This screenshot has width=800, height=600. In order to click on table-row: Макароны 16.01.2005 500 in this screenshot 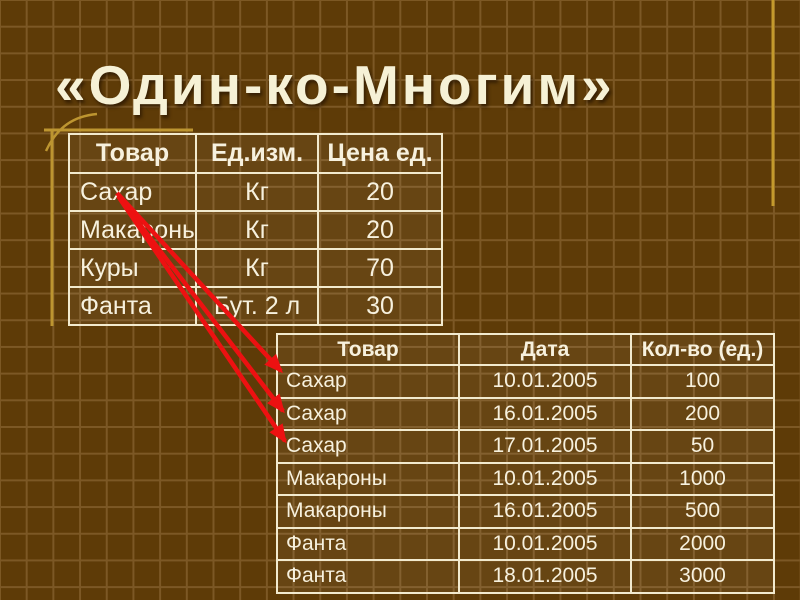, I will do `click(525, 511)`.